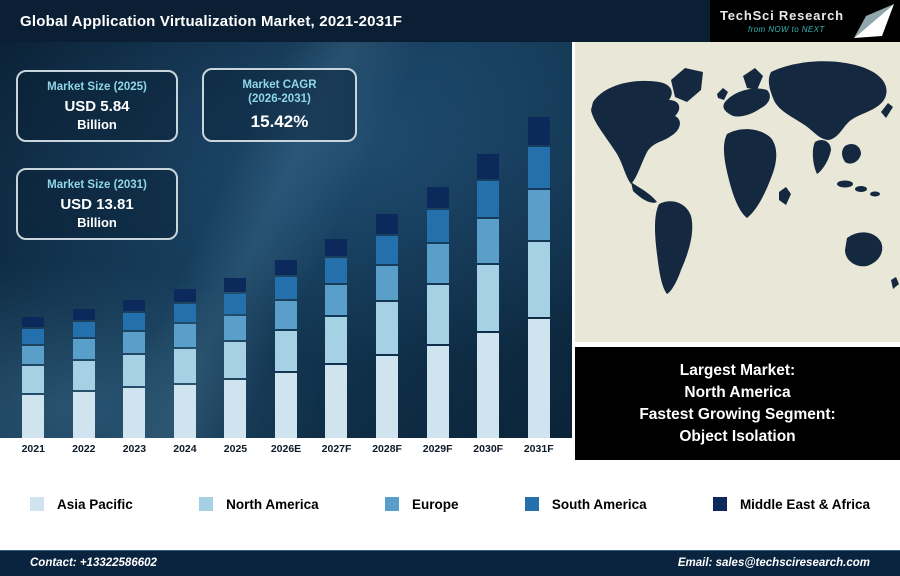 This screenshot has height=576, width=900. Describe the element at coordinates (84, 449) in the screenshot. I see `x-label-2022: 2022` at that location.